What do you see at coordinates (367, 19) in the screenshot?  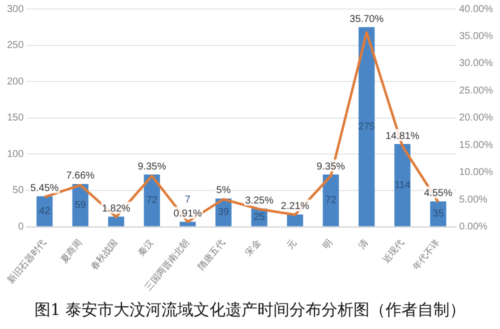 I see `data-label: 35.70%` at bounding box center [367, 19].